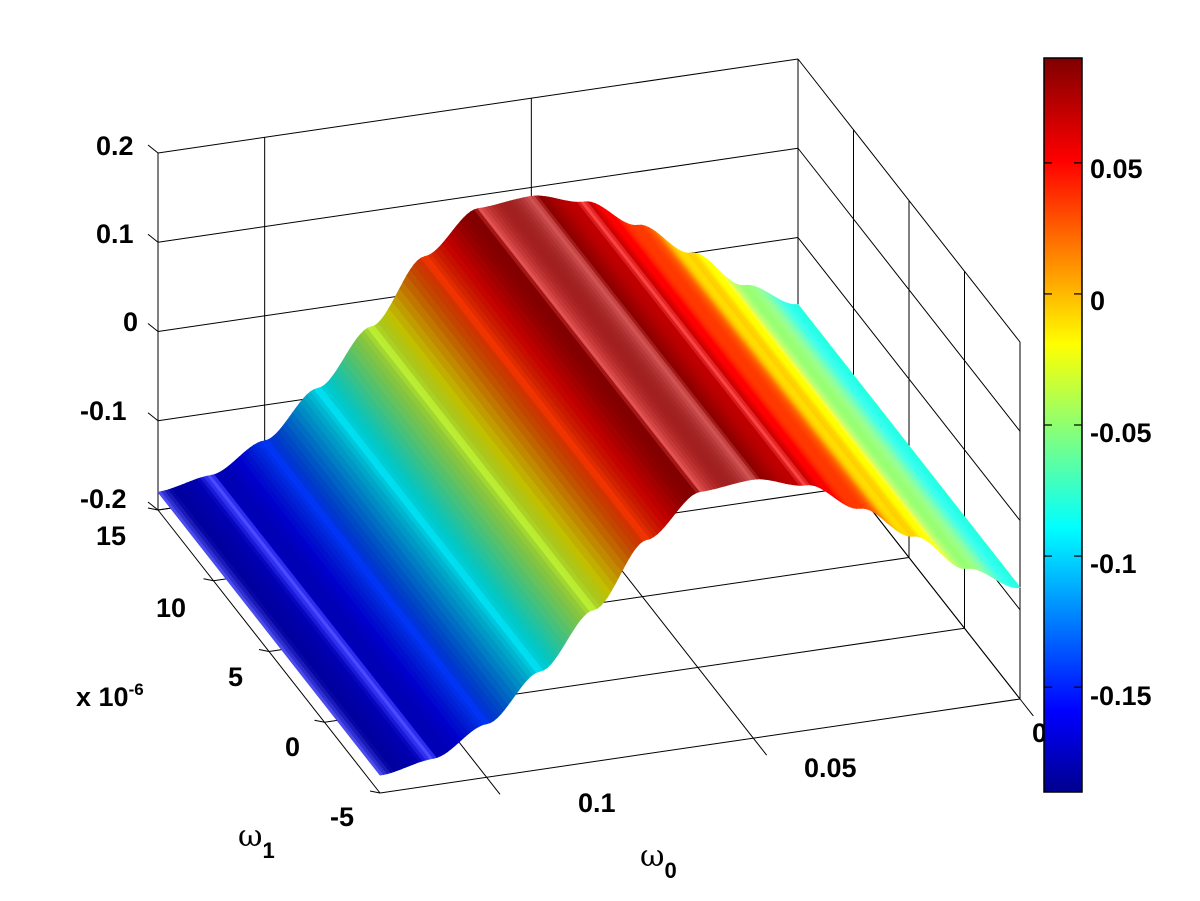  Describe the element at coordinates (342, 817) in the screenshot. I see `y-tick-label: -5` at that location.